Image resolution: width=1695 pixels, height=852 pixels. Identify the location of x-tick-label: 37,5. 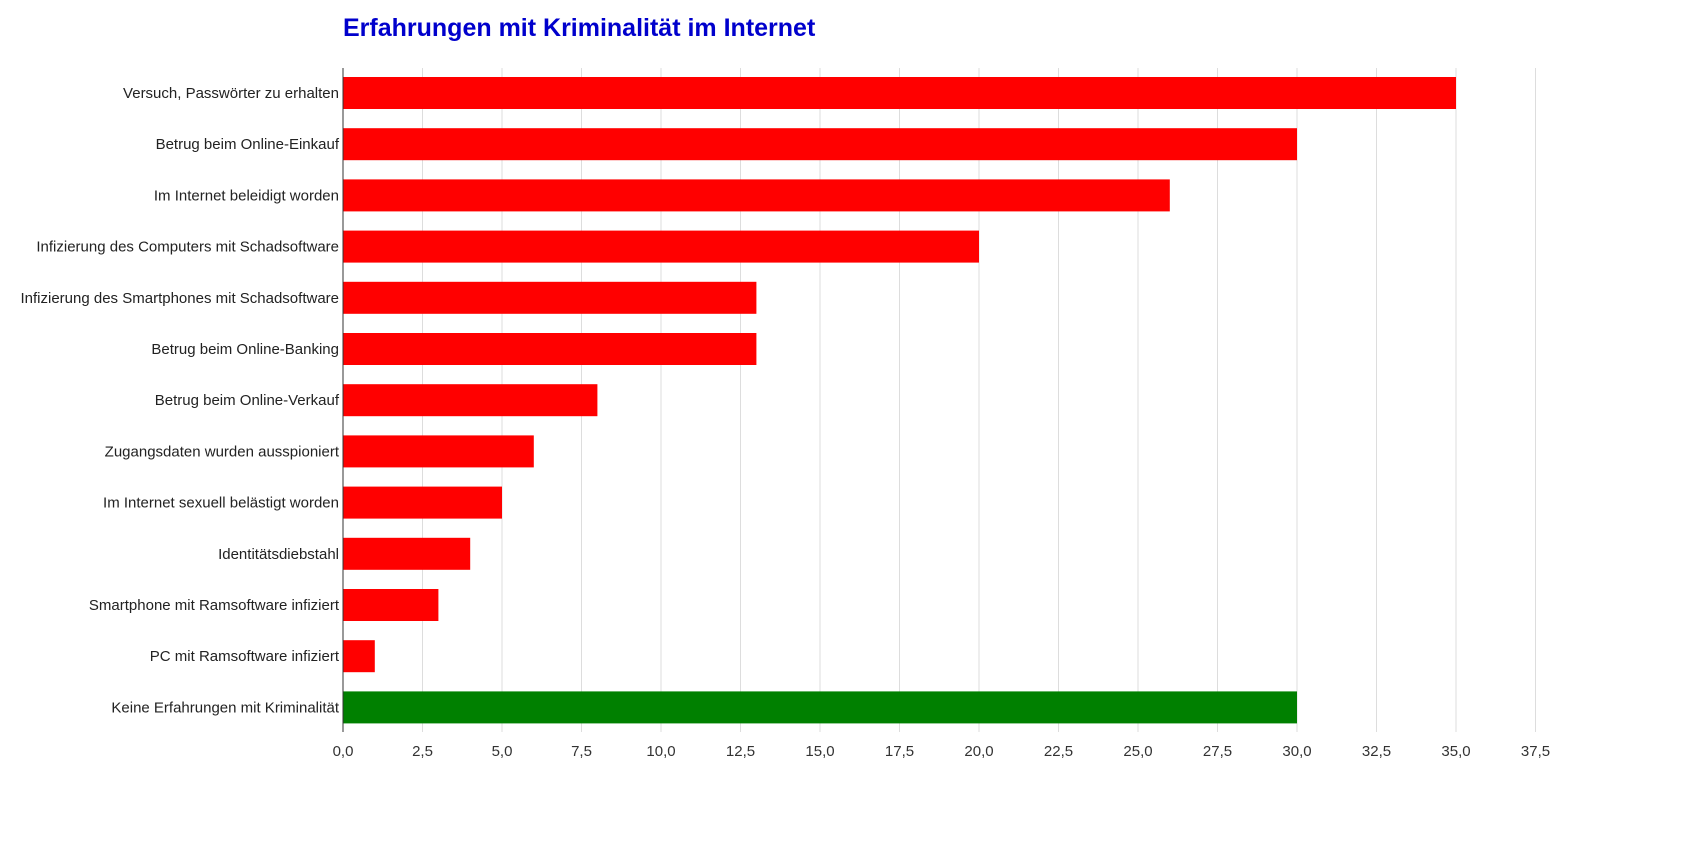
(1535, 751).